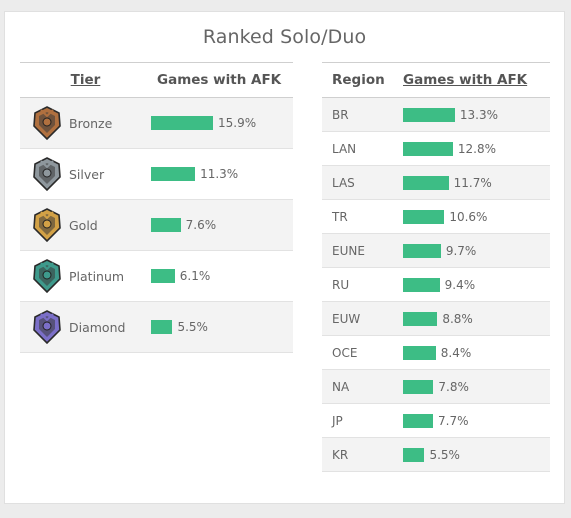 The width and height of the screenshot is (571, 518). I want to click on tier-row-gold: Gold 7.6%, so click(156, 225).